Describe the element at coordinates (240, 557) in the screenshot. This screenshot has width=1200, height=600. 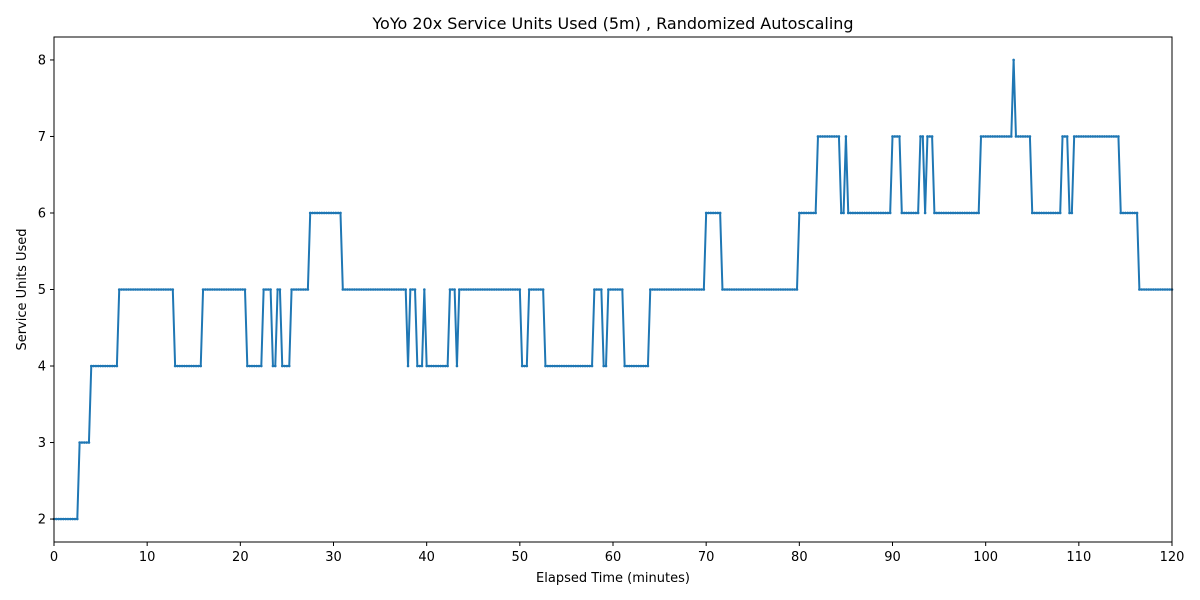
I see `x-tick-label: 20` at that location.